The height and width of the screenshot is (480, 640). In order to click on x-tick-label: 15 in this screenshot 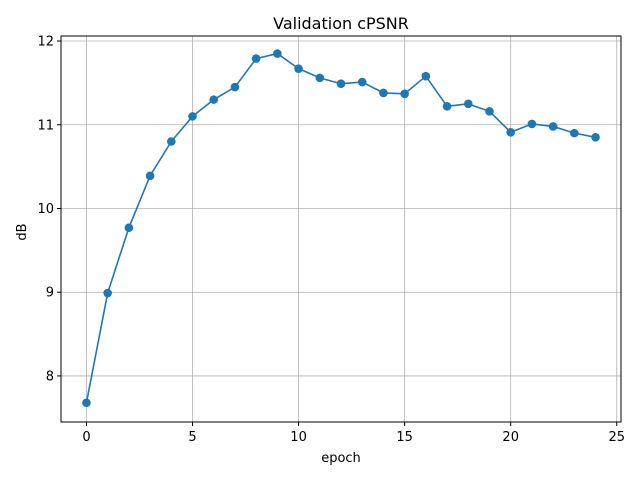, I will do `click(404, 437)`.